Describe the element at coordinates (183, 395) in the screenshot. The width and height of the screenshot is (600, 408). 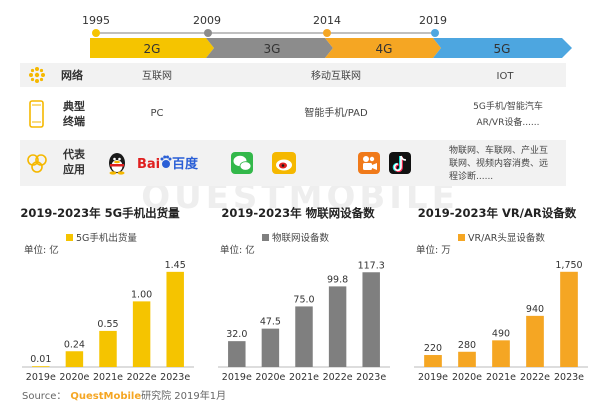
I see `source-suffix: 研究院 2019年1月` at that location.